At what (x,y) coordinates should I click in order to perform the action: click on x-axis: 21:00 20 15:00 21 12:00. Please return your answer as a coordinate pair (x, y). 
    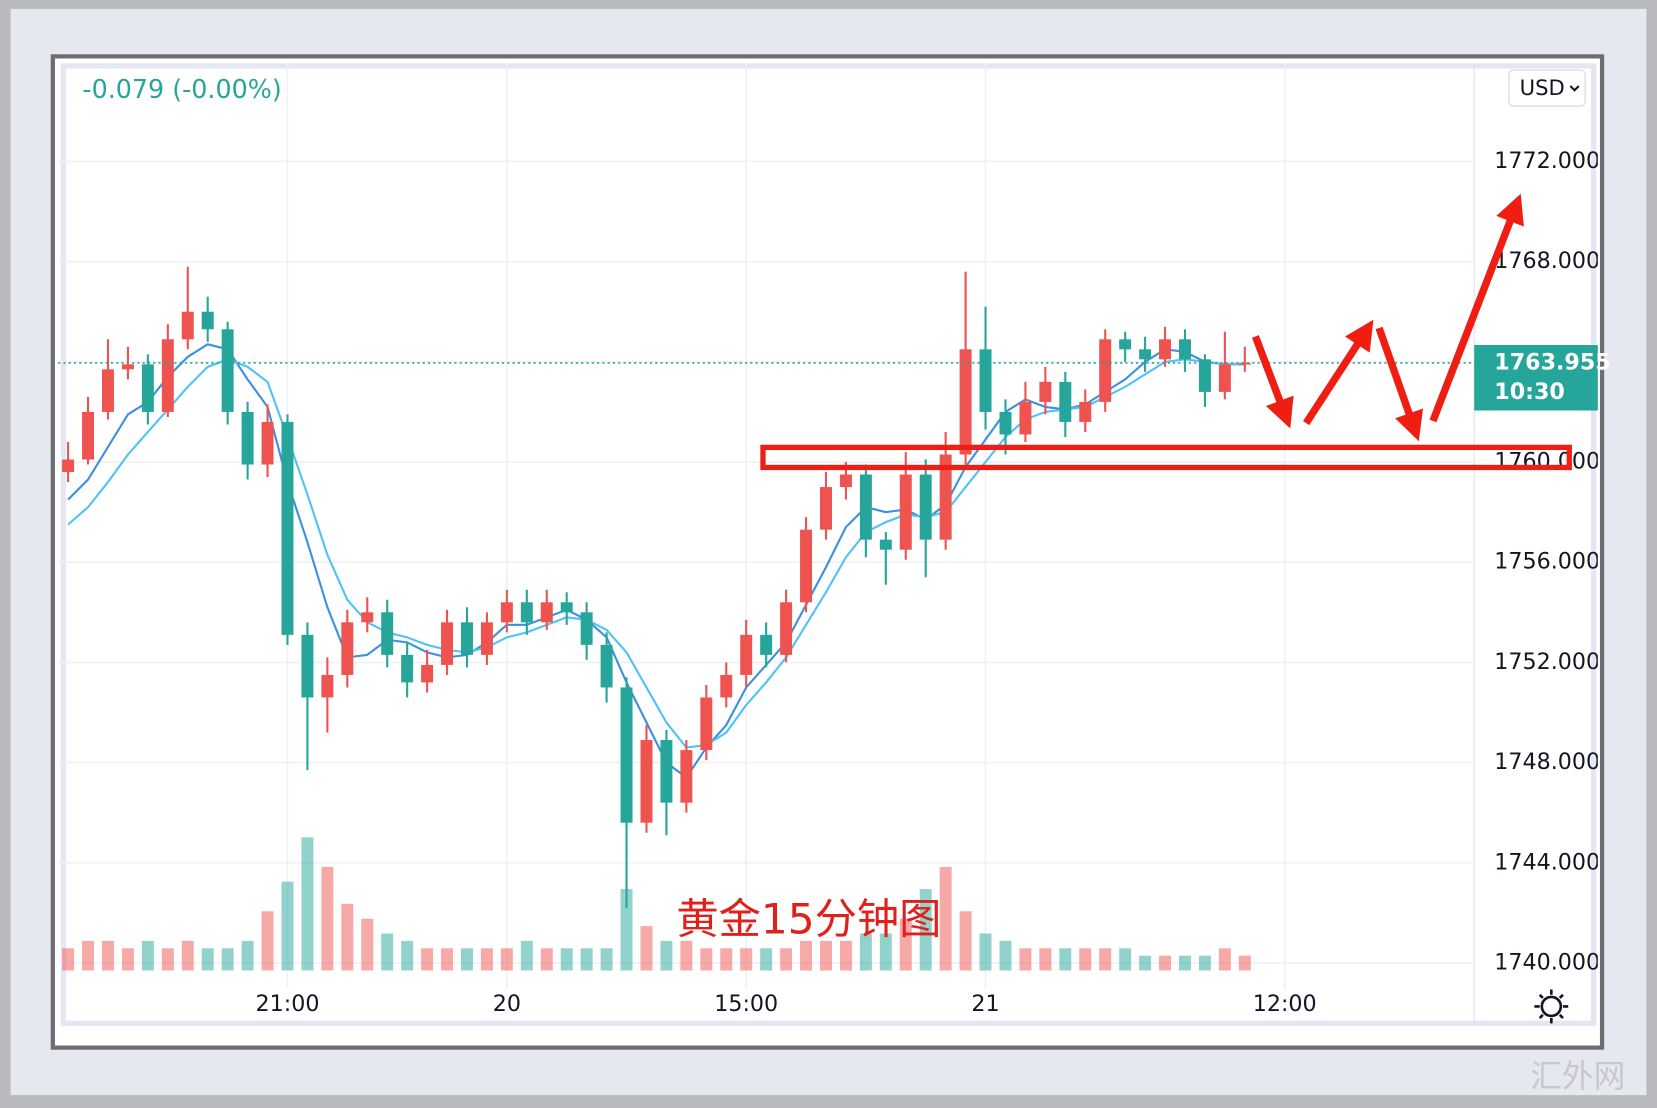
    Looking at the image, I should click on (786, 1004).